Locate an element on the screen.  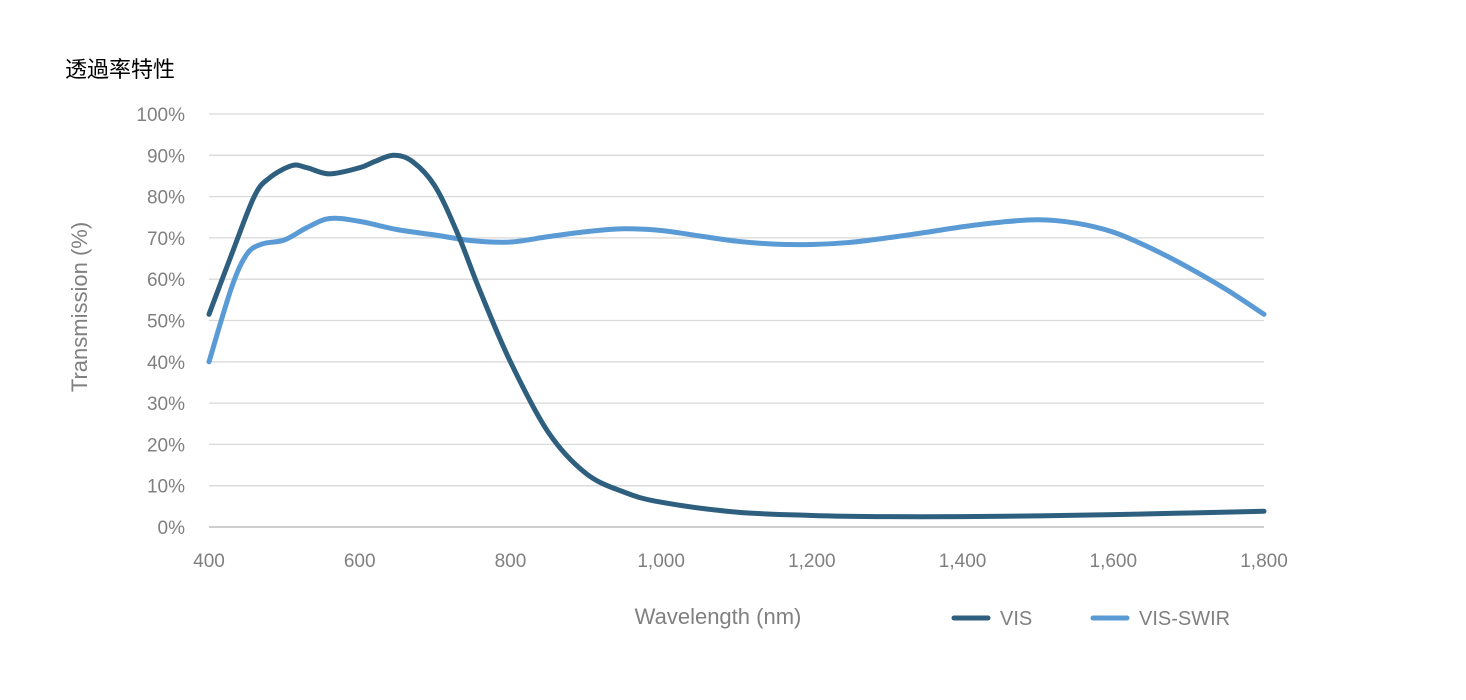
x-tick-label: 1,000 is located at coordinates (661, 561).